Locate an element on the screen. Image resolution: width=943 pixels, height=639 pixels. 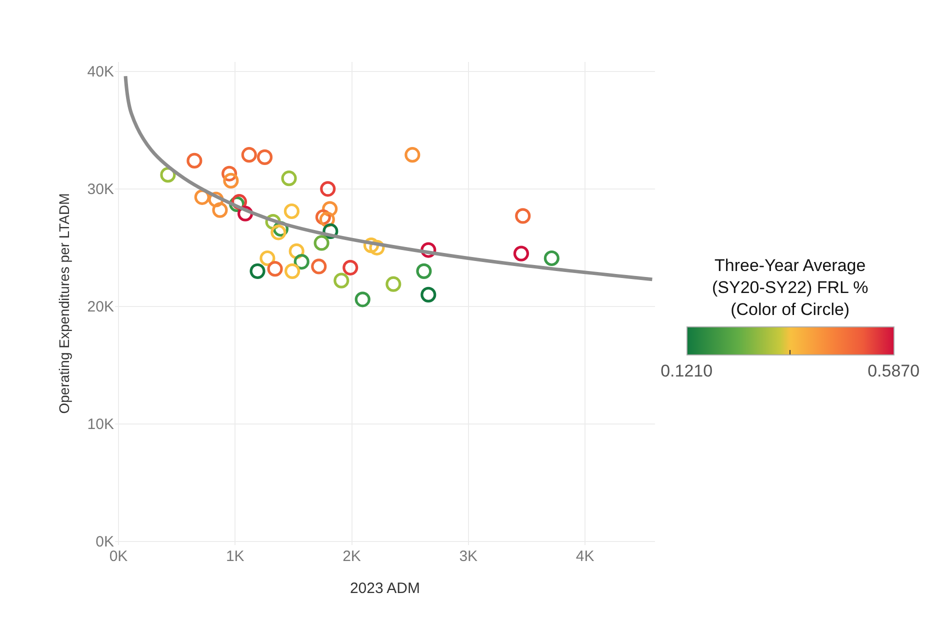
y-tick-label: 40K is located at coordinates (100, 72).